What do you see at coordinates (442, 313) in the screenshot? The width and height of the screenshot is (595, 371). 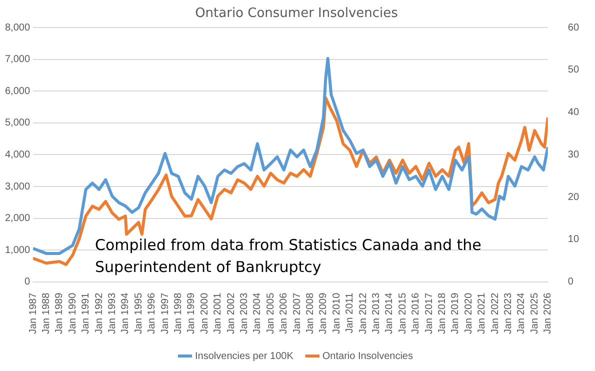 I see `x-tick-label: Jan 2018` at bounding box center [442, 313].